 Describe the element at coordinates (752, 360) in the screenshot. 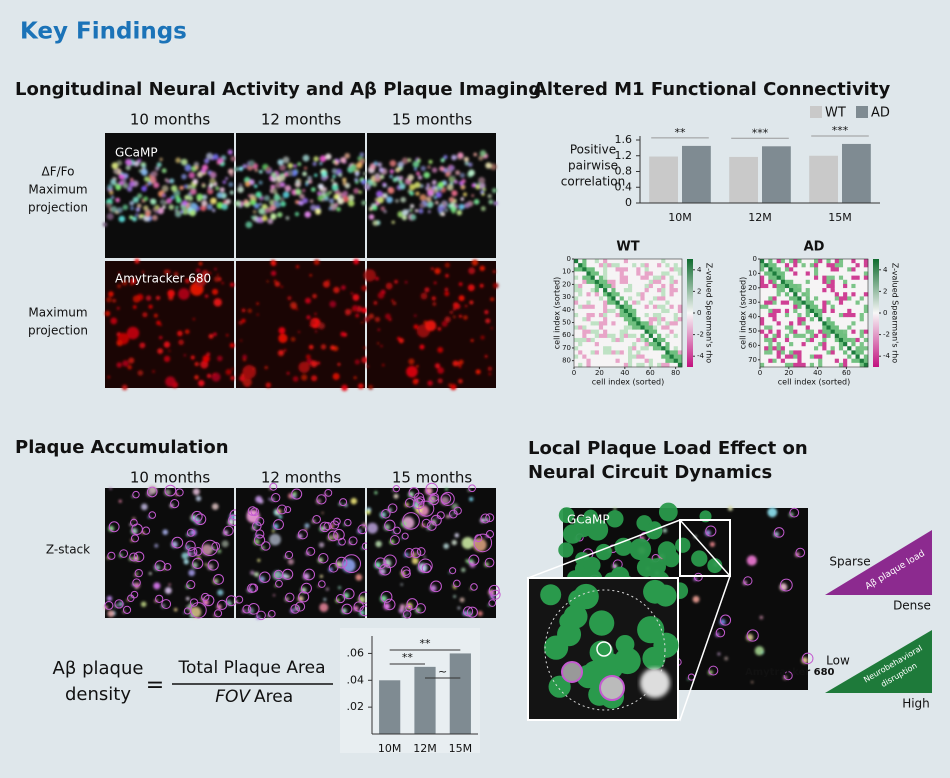

I see `y-tick-label: 70` at that location.